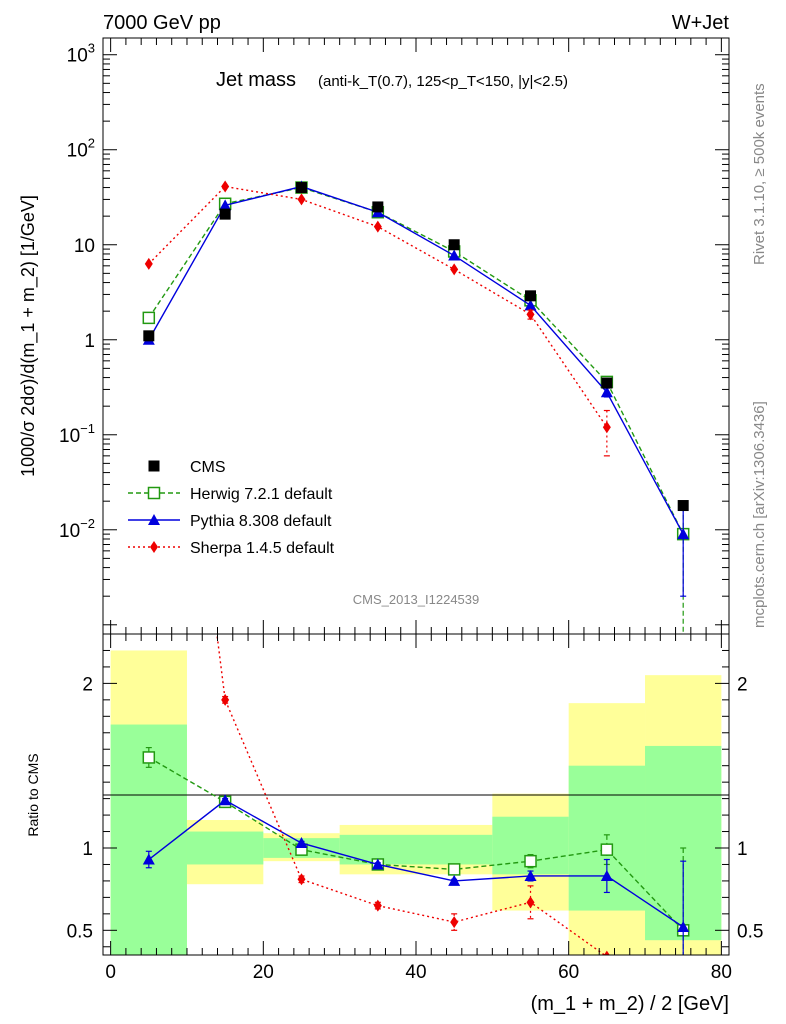 The width and height of the screenshot is (786, 1024). What do you see at coordinates (81, 149) in the screenshot?
I see `y-tick-label: 10²` at bounding box center [81, 149].